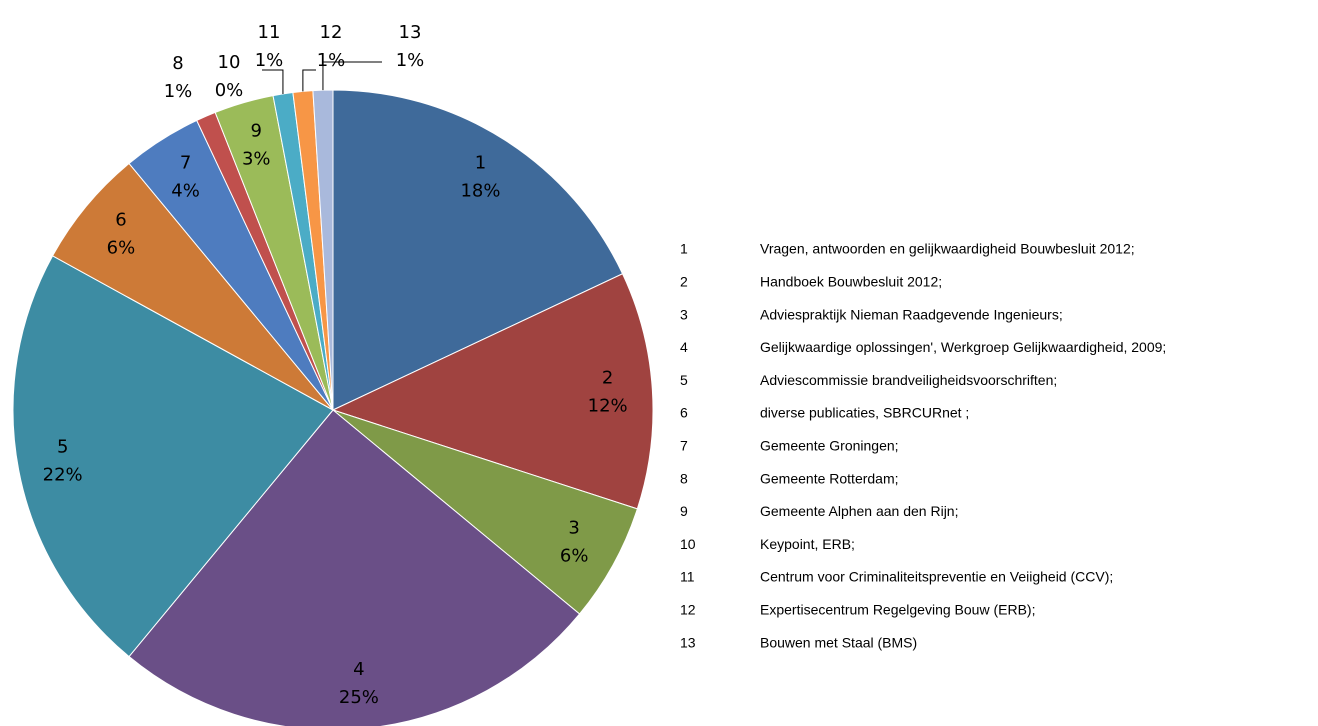 This screenshot has height=726, width=1318. Describe the element at coordinates (573, 528) in the screenshot. I see `slice-category: 3` at that location.